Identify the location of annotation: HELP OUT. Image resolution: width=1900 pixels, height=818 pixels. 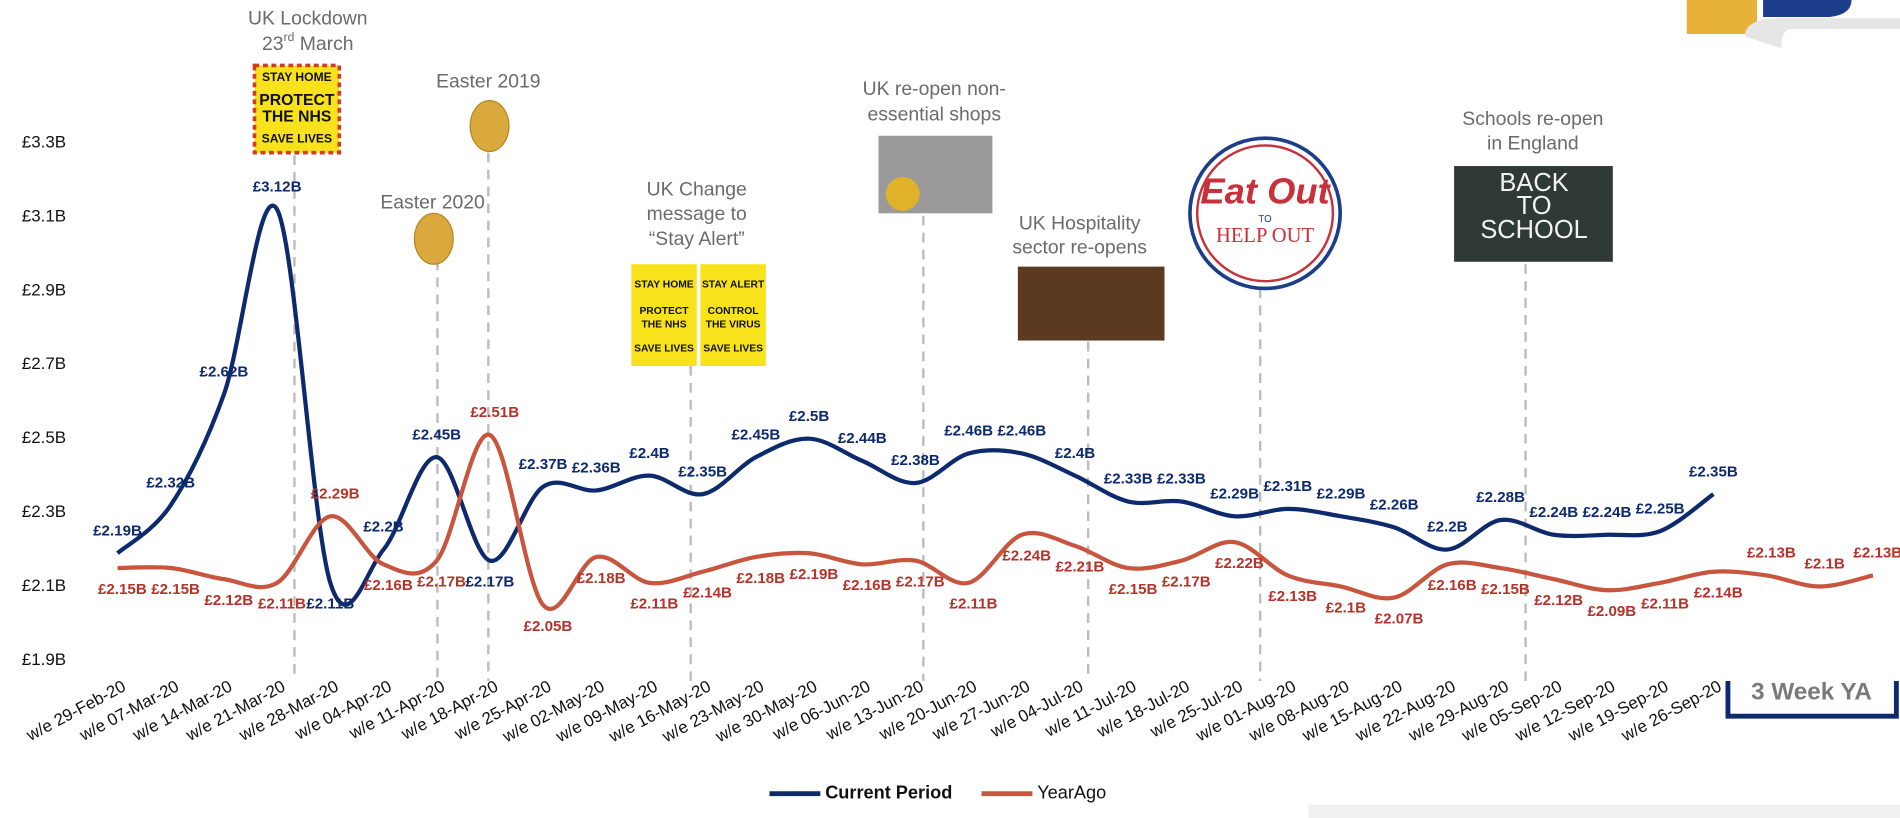
(1265, 236).